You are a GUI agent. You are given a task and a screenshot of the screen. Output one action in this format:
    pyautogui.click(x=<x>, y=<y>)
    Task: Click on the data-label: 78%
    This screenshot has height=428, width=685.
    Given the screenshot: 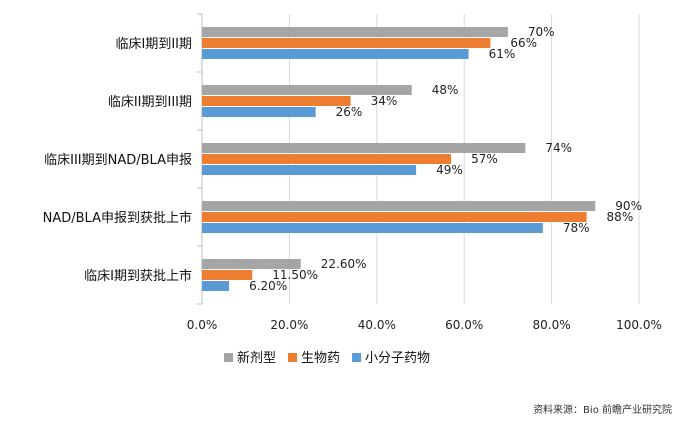 What is the action you would take?
    pyautogui.click(x=576, y=228)
    